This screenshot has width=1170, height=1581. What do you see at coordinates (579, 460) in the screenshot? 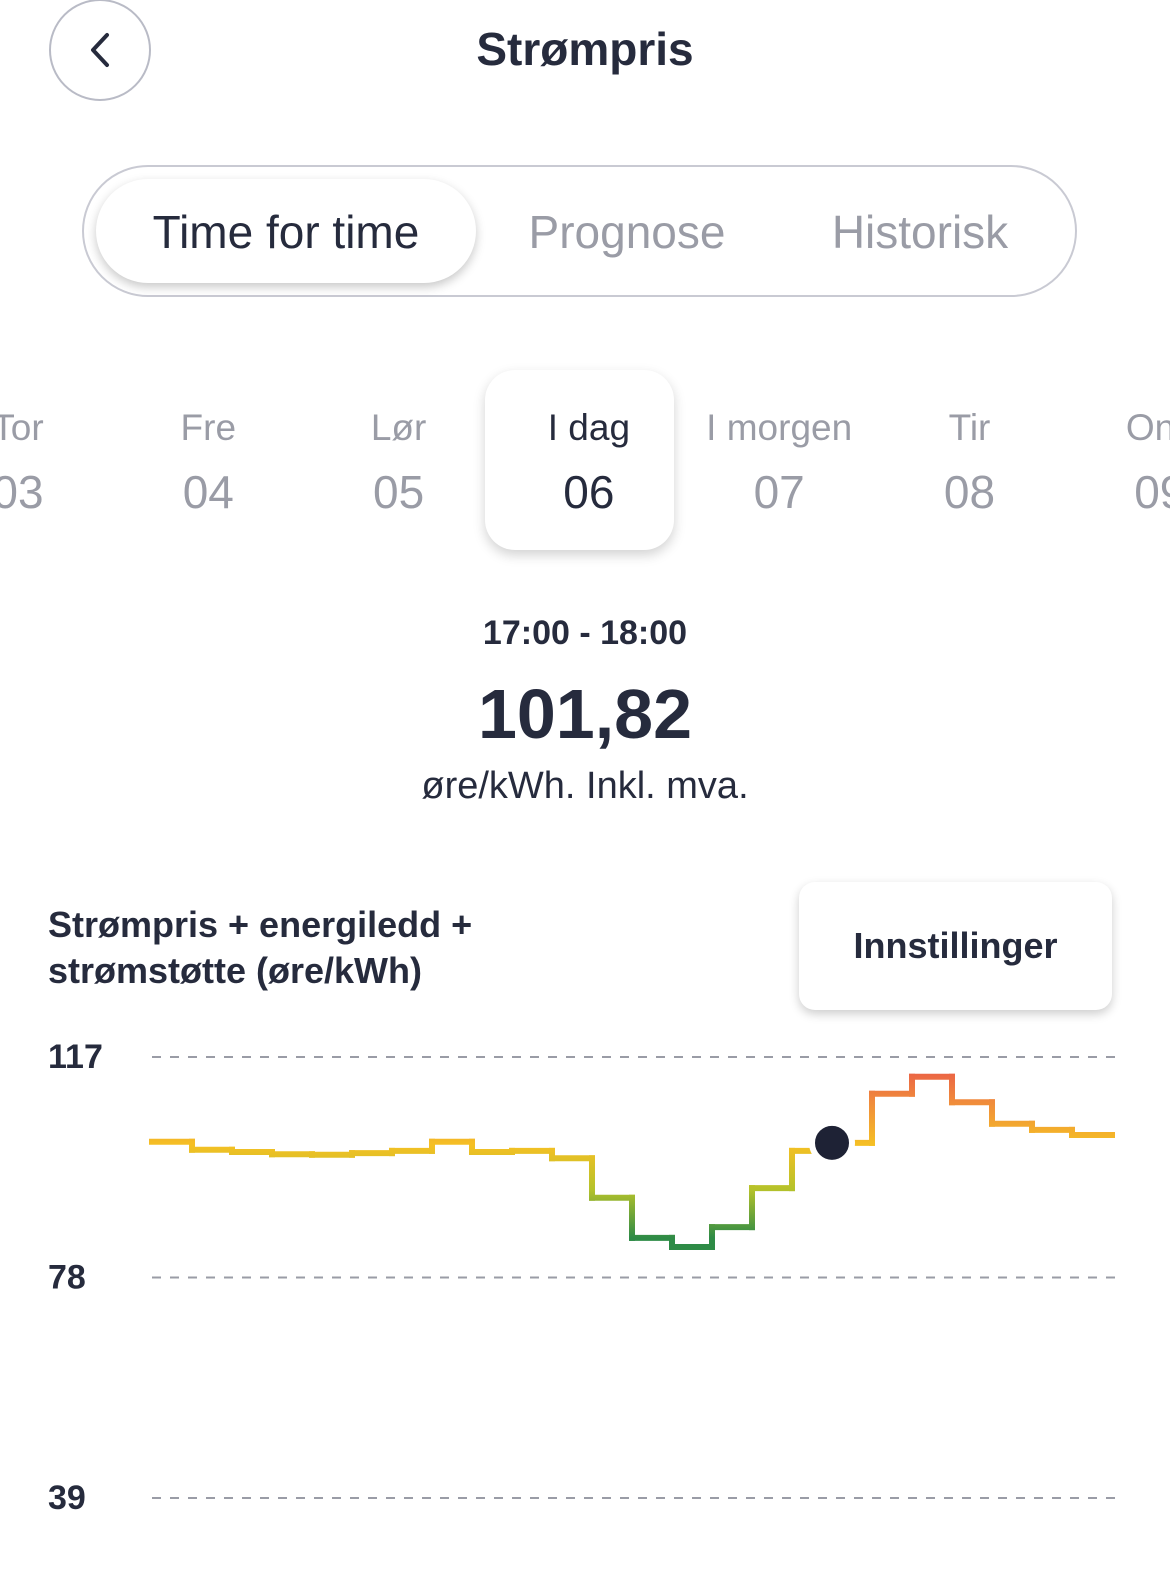
I see `selected-day-card` at bounding box center [579, 460].